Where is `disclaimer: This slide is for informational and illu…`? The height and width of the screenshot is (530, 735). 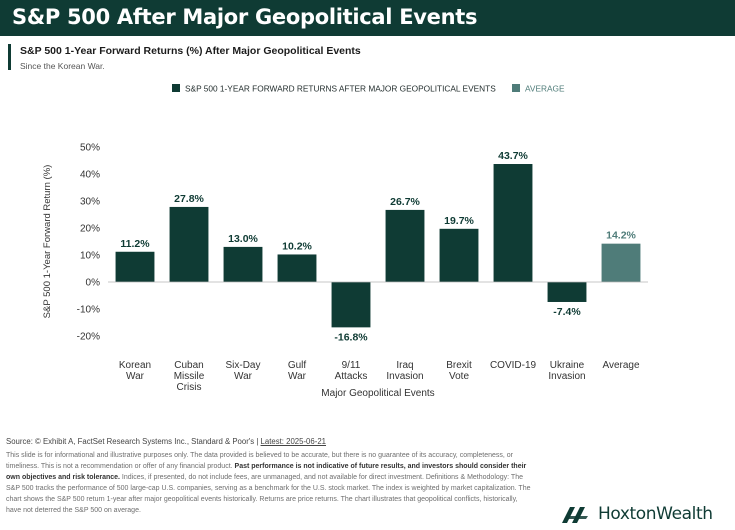 disclaimer: This slide is for informational and illu… is located at coordinates (268, 483).